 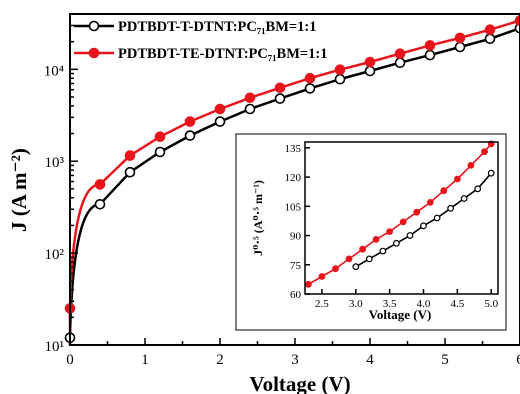 What do you see at coordinates (217, 27) in the screenshot?
I see `legend-label-0: PDTBDT-T-DTNT:PC₇₁BM=1:1` at bounding box center [217, 27].